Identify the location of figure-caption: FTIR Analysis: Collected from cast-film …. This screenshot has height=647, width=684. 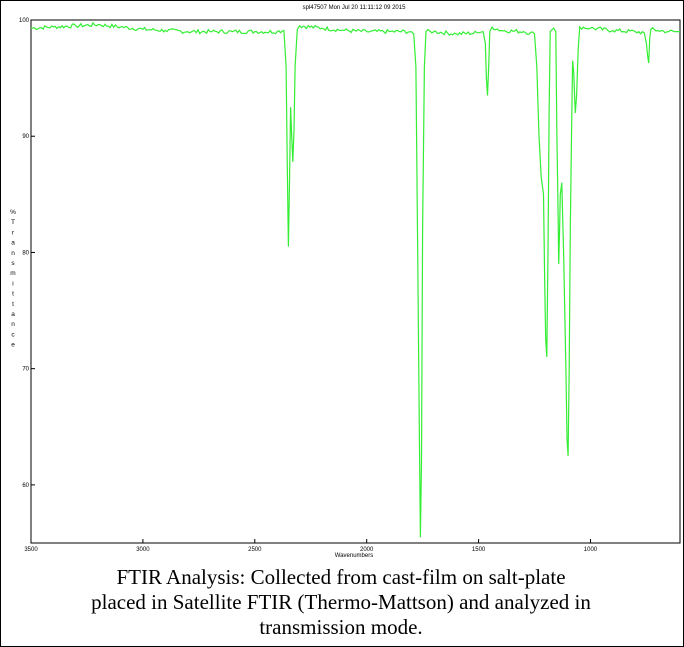
(341, 602).